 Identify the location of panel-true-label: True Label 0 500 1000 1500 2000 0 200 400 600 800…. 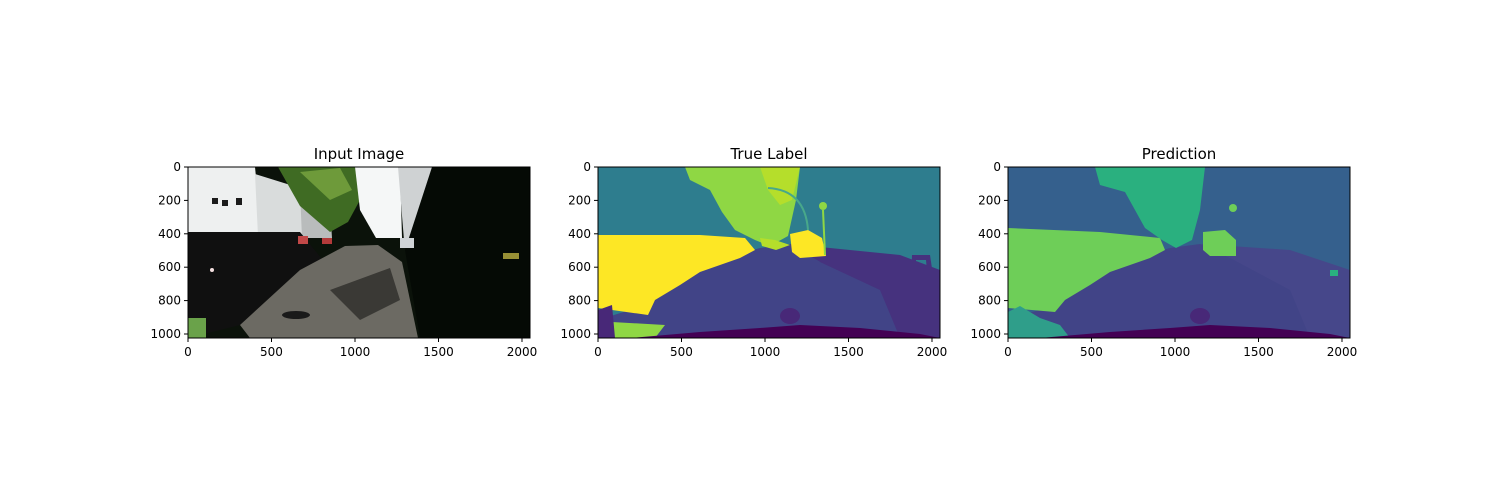
(753, 252).